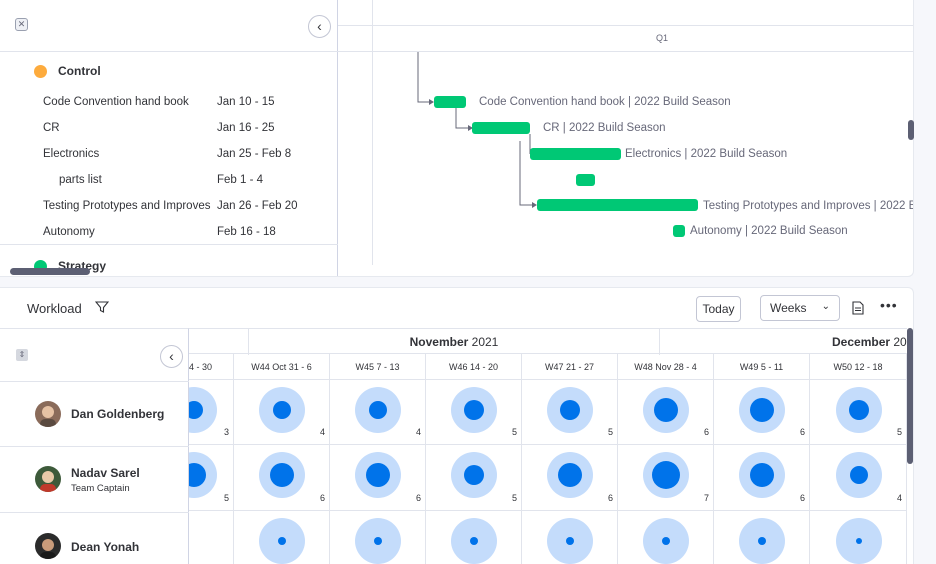 The image size is (936, 564). What do you see at coordinates (378, 367) in the screenshot?
I see `week-label: W45 7 - 13` at bounding box center [378, 367].